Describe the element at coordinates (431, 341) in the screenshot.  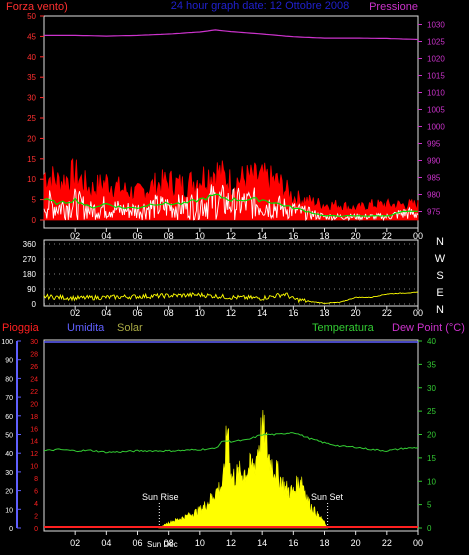
I see `temperature-axis-tick-label: 40` at that location.